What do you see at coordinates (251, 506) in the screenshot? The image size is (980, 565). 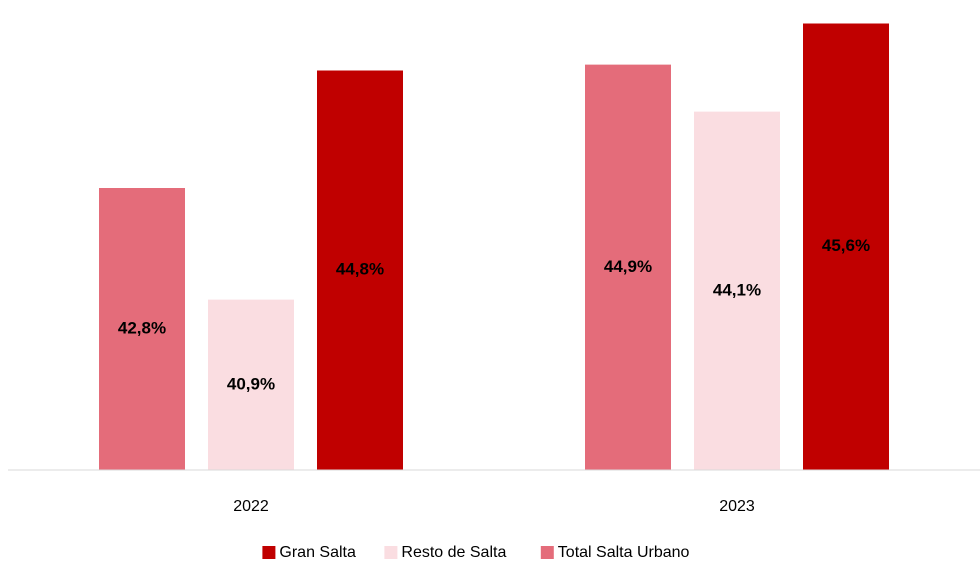 I see `x-tick-label: 2022` at bounding box center [251, 506].